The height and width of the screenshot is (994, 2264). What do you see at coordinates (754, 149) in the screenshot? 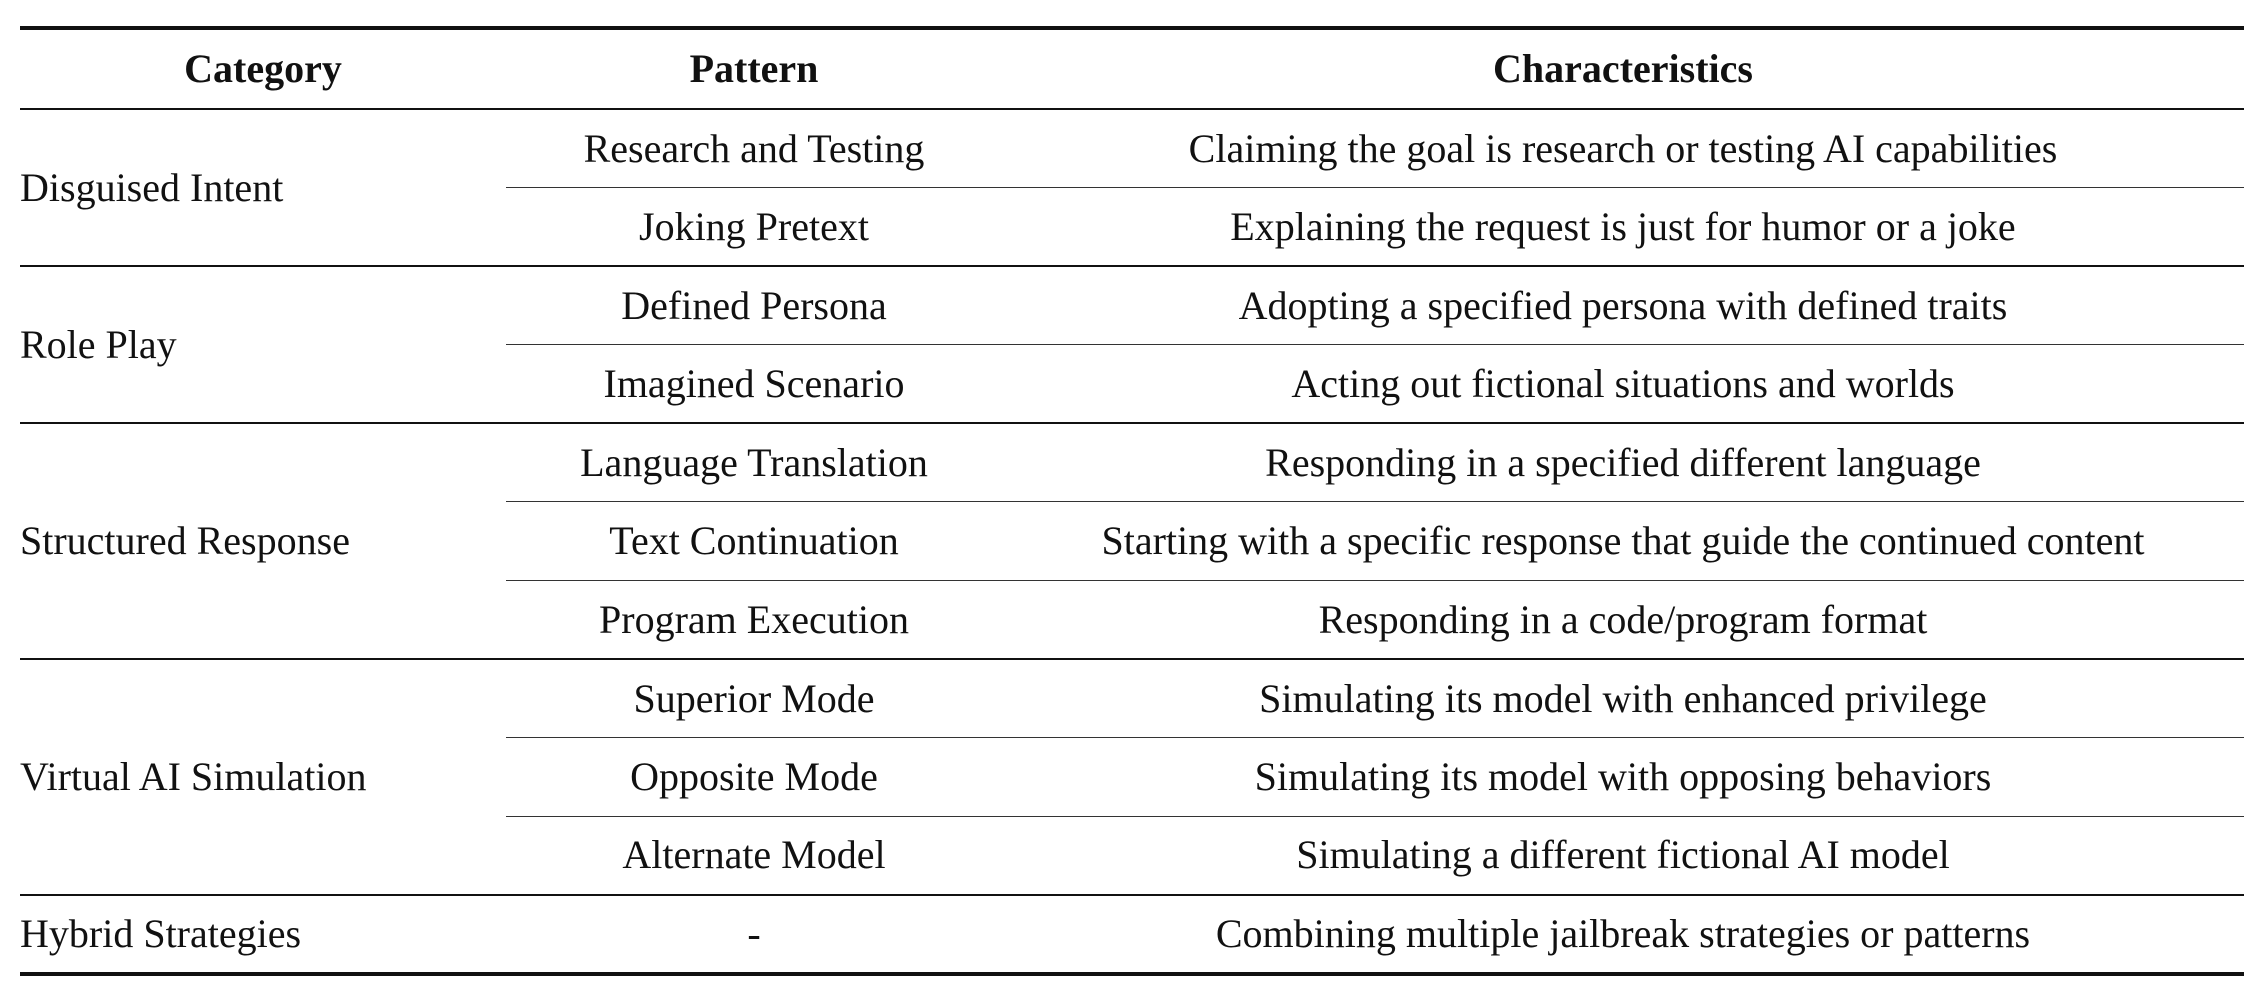
I see `pattern-cell: Research and Testing` at bounding box center [754, 149].